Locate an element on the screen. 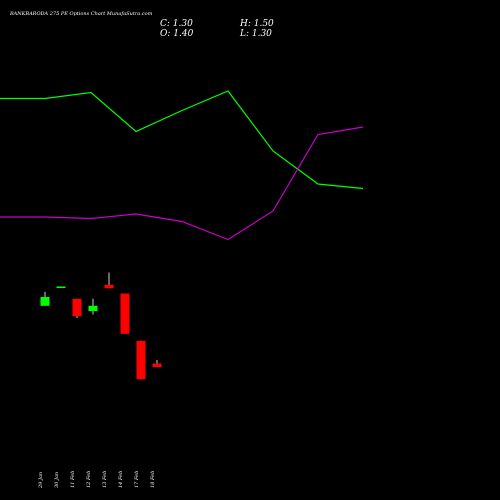  x-tick-label: 13 Feb is located at coordinates (105, 479).